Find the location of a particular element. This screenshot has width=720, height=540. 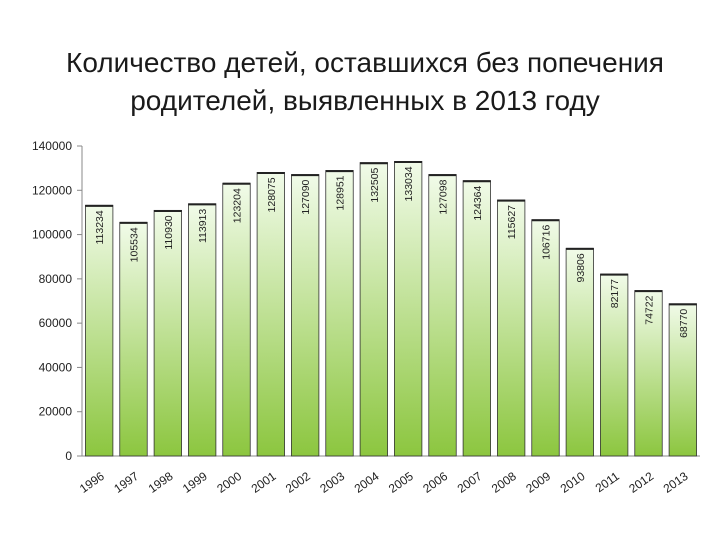

x-tick-label: 2012 is located at coordinates (641, 482).